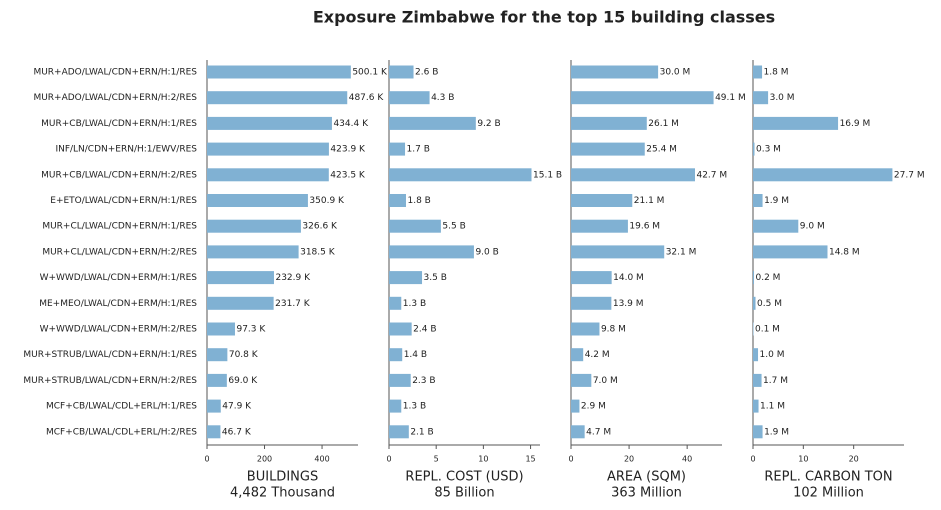 The width and height of the screenshot is (941, 510). Describe the element at coordinates (613, 330) in the screenshot. I see `value-label: 9.8 M` at that location.